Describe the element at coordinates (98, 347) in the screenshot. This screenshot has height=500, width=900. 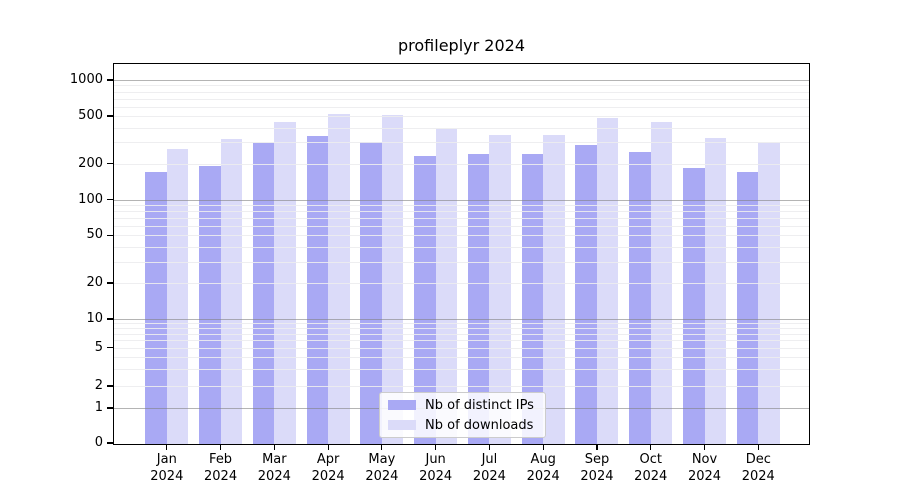
I see `y-tick-label: 5` at that location.